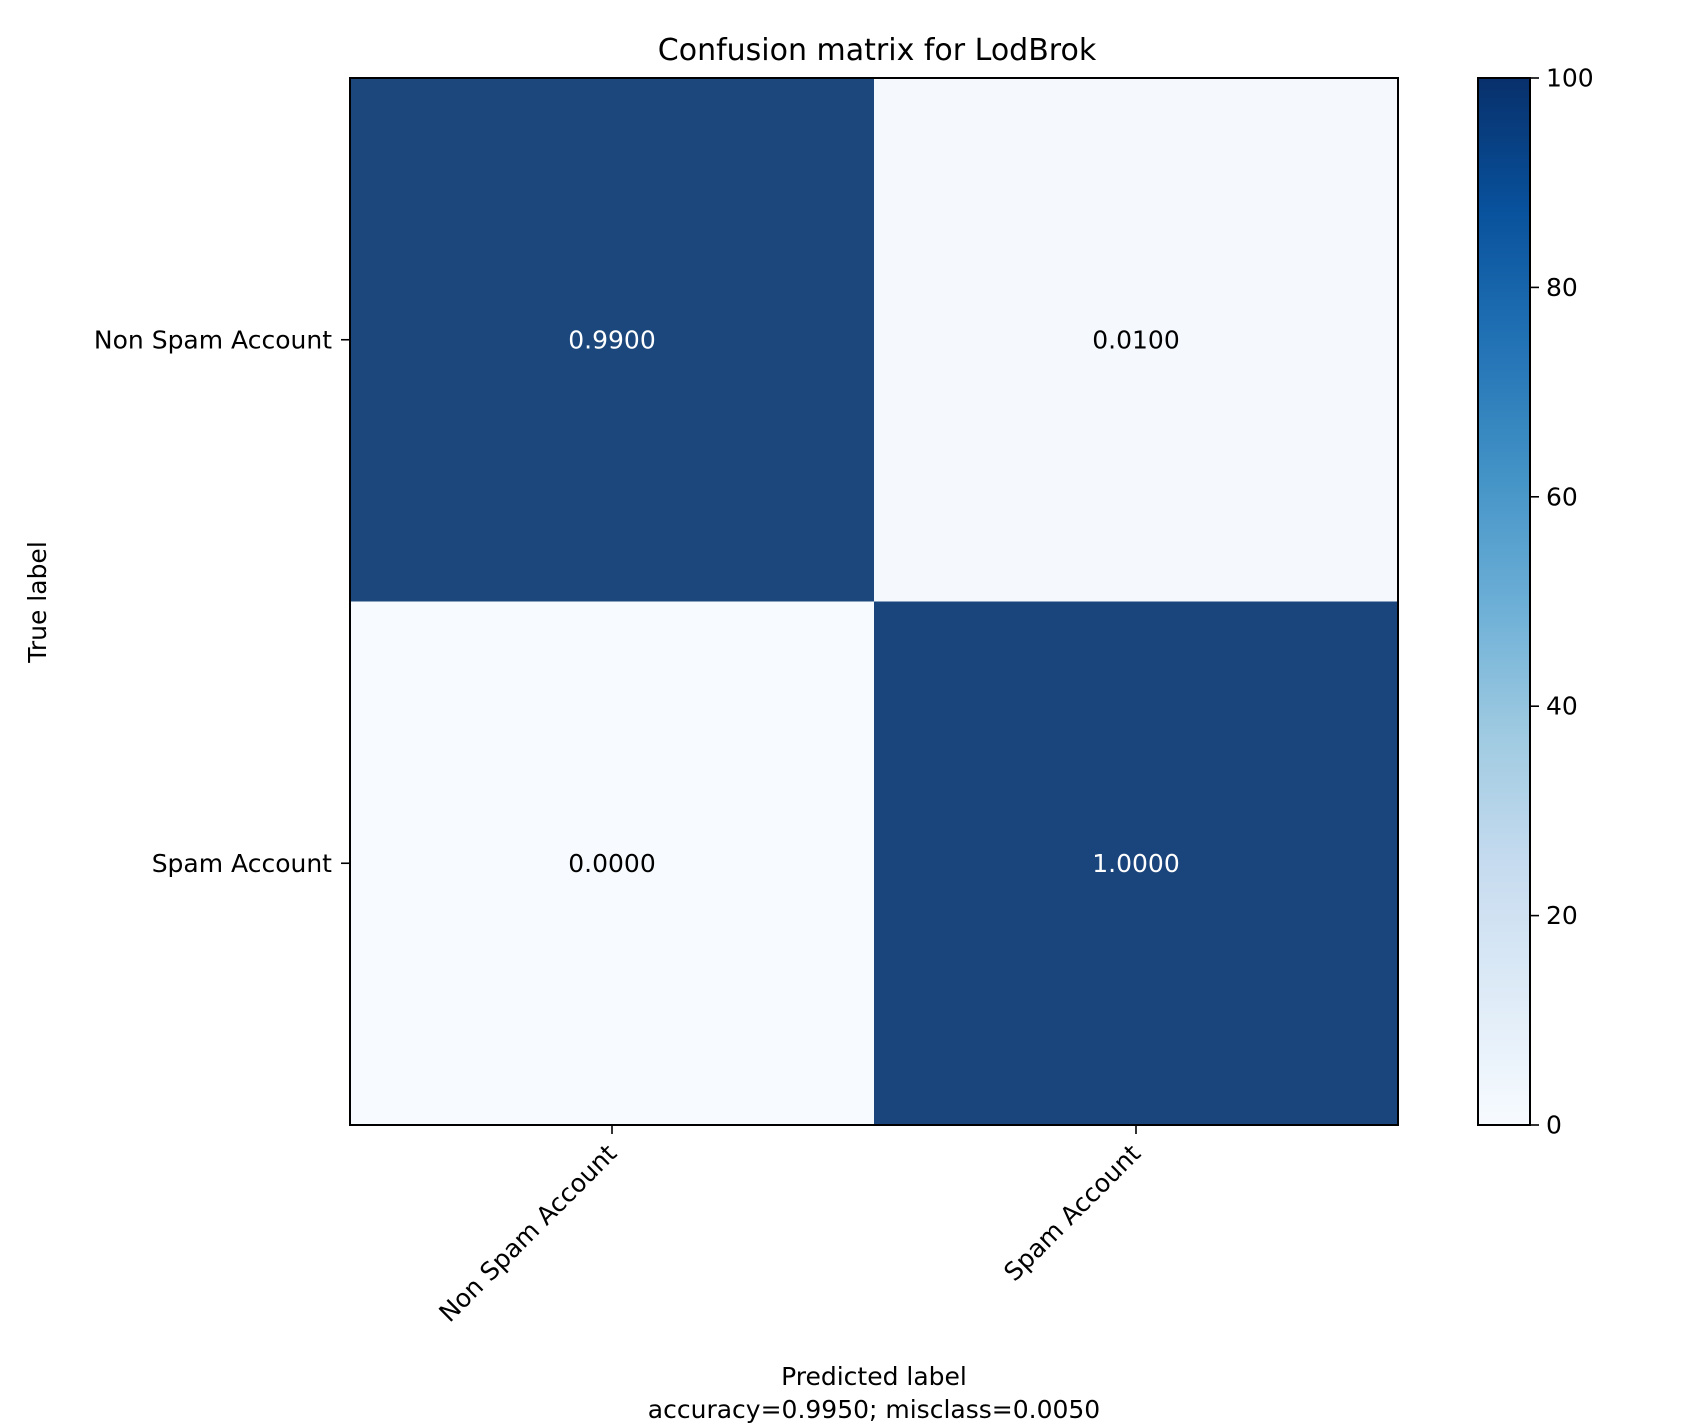  Describe the element at coordinates (1562, 602) in the screenshot. I see `colorbar-ticks: 0 20 40 60 80 100` at that location.